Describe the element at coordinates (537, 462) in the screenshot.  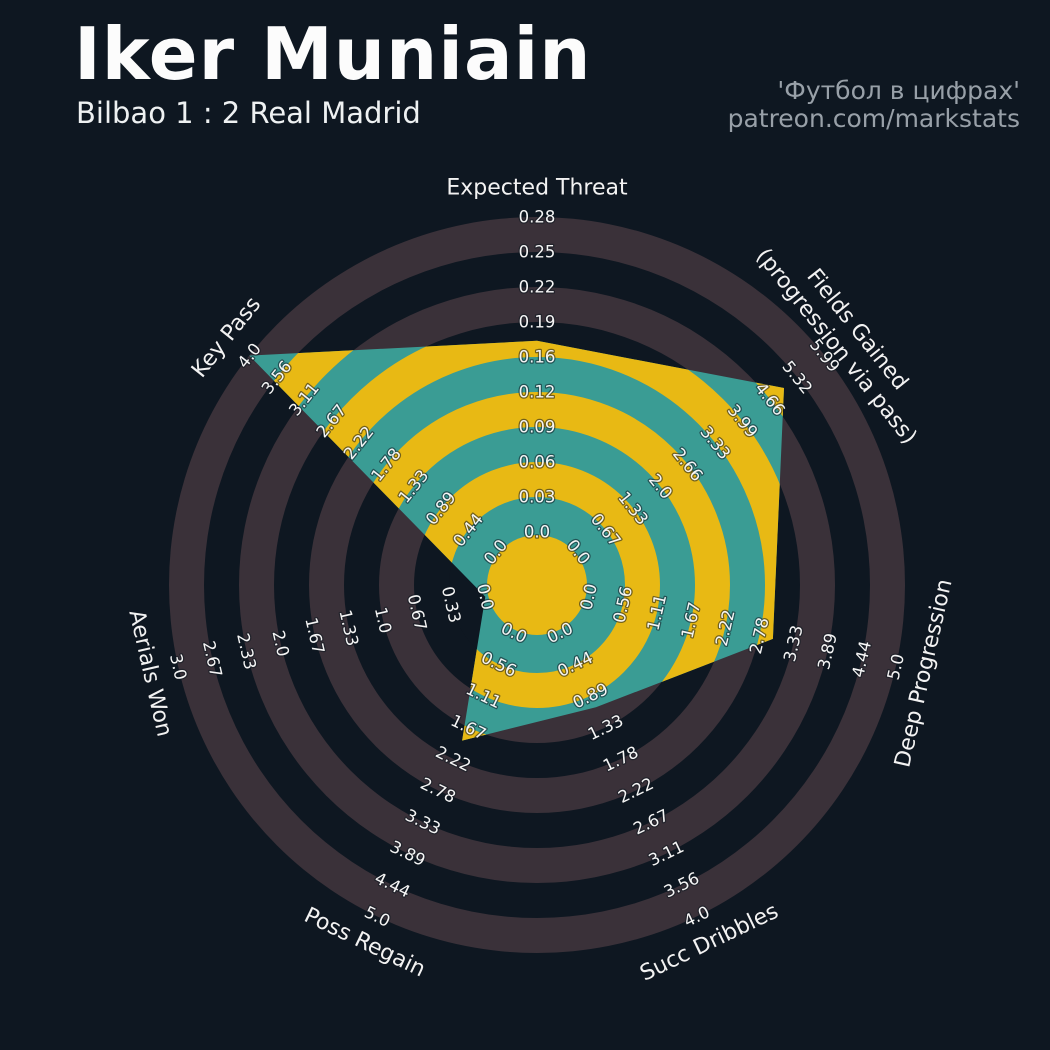
I see `axis-tick-label: 0.06` at that location.